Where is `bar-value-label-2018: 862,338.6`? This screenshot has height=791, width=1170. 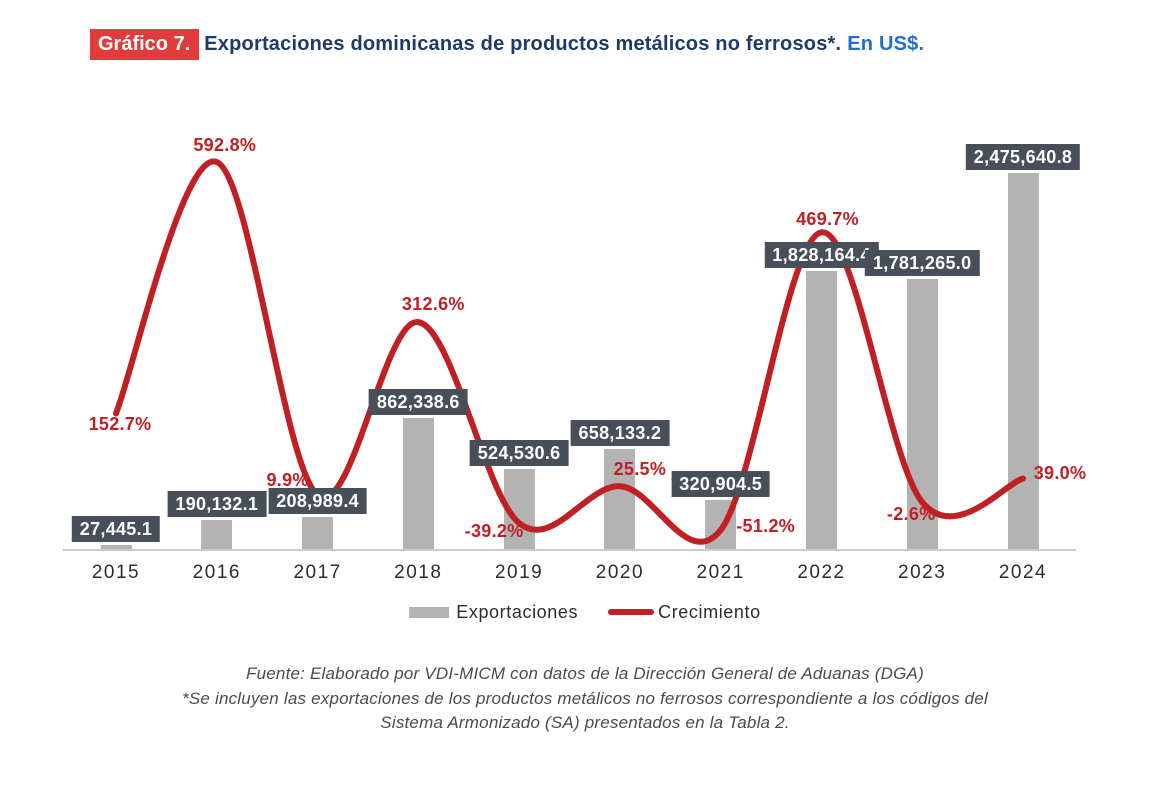 bar-value-label-2018: 862,338.6 is located at coordinates (418, 402).